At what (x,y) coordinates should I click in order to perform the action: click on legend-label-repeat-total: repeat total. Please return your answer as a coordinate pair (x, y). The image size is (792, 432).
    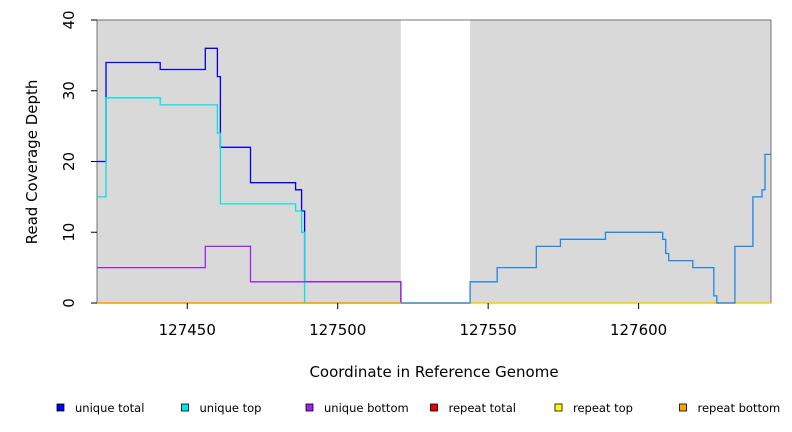
    Looking at the image, I should click on (482, 408).